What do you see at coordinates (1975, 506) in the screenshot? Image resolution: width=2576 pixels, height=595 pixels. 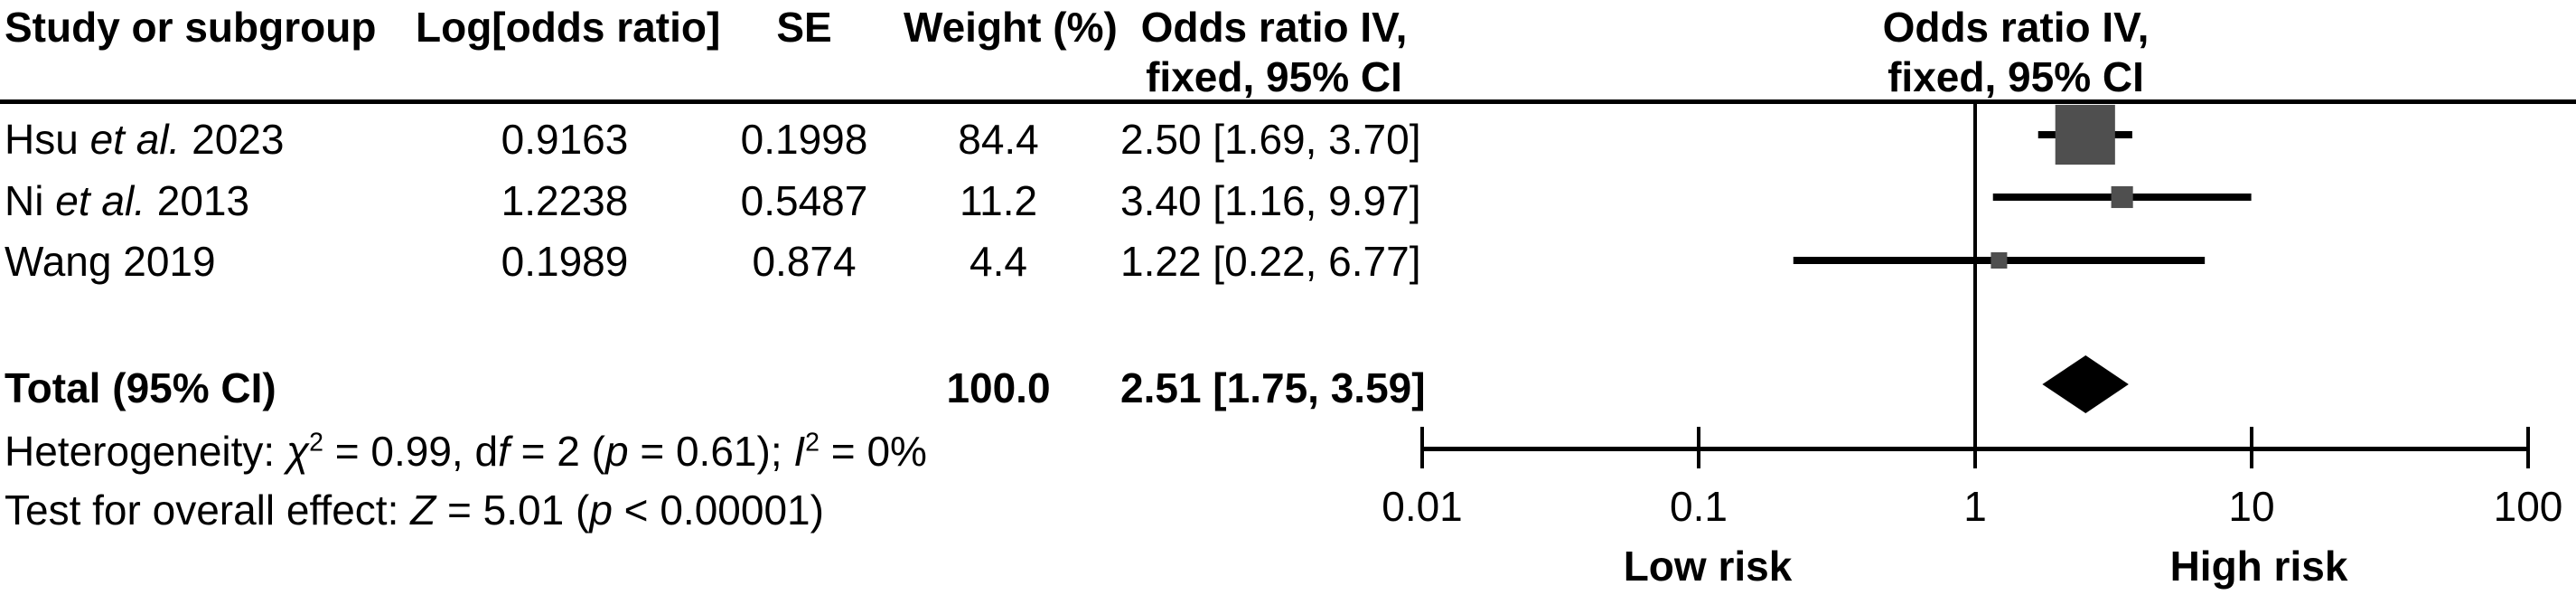 I see `x-axis-tick-label: 1` at bounding box center [1975, 506].